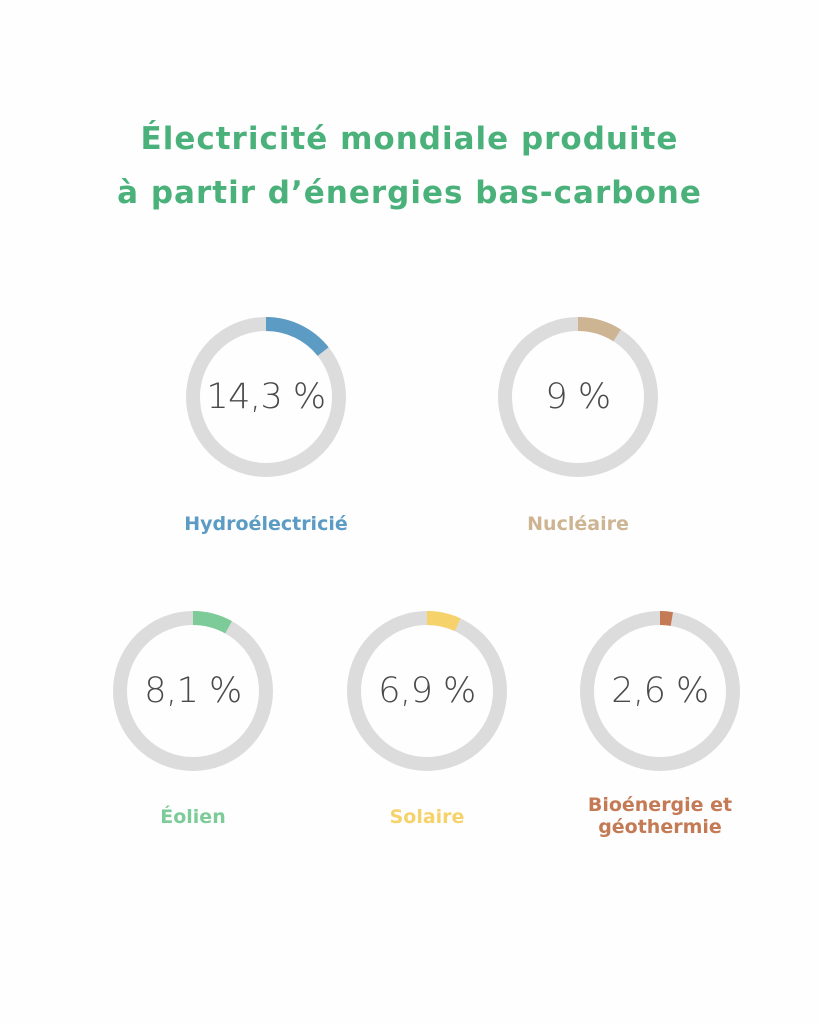  What do you see at coordinates (193, 817) in the screenshot?
I see `series-label: Éolien` at bounding box center [193, 817].